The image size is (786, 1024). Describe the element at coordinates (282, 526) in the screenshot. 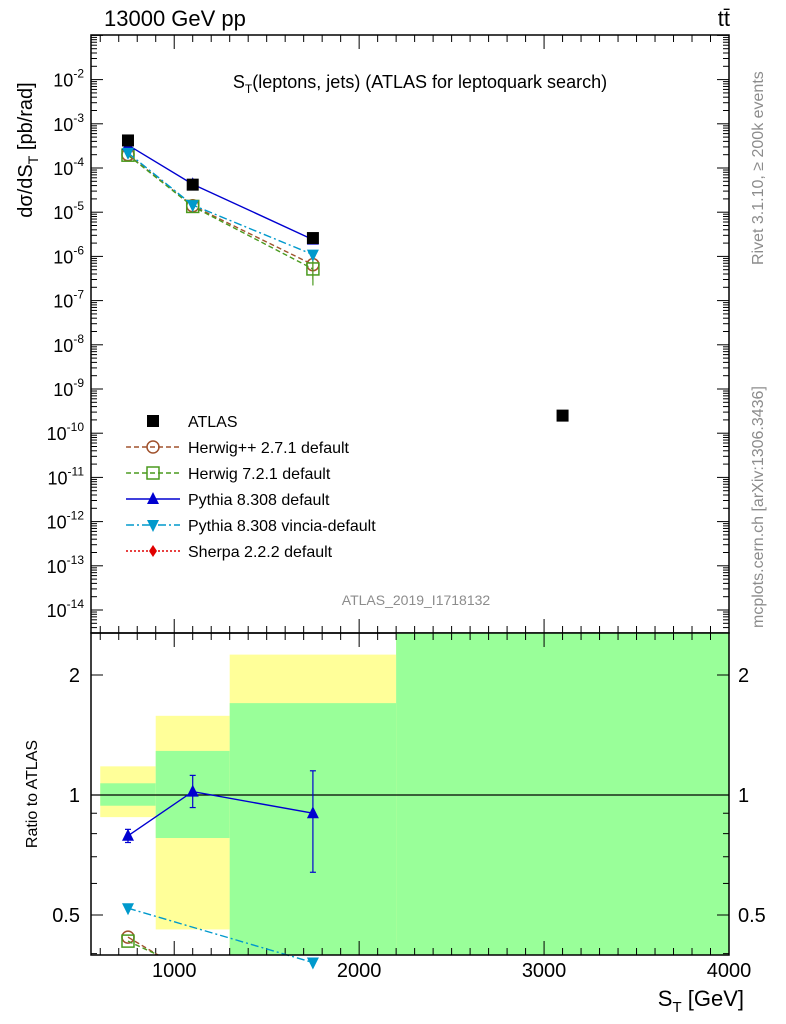

I see `legend-label: Pythia 8.308 vincia-default` at that location.